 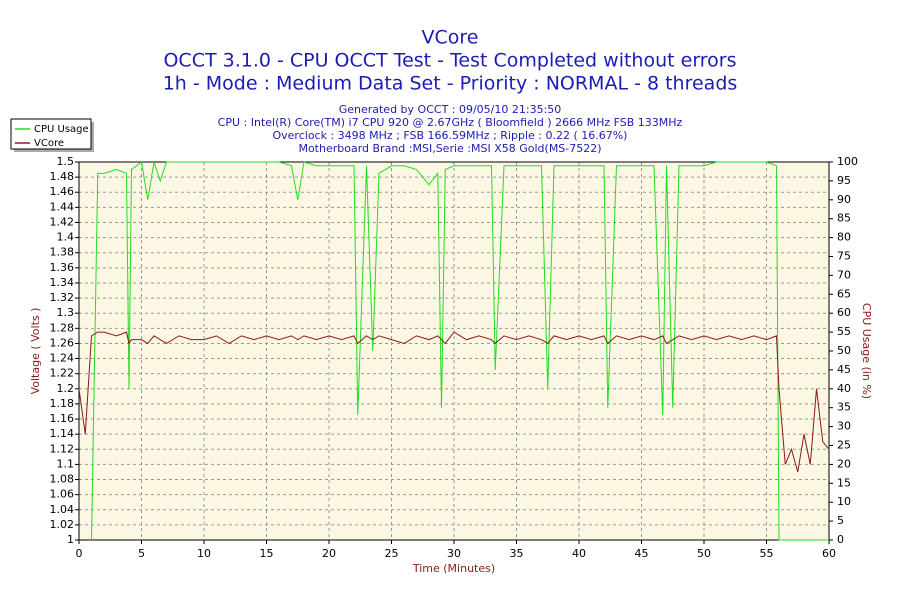 I want to click on x-tick-label: 40, so click(x=579, y=553).